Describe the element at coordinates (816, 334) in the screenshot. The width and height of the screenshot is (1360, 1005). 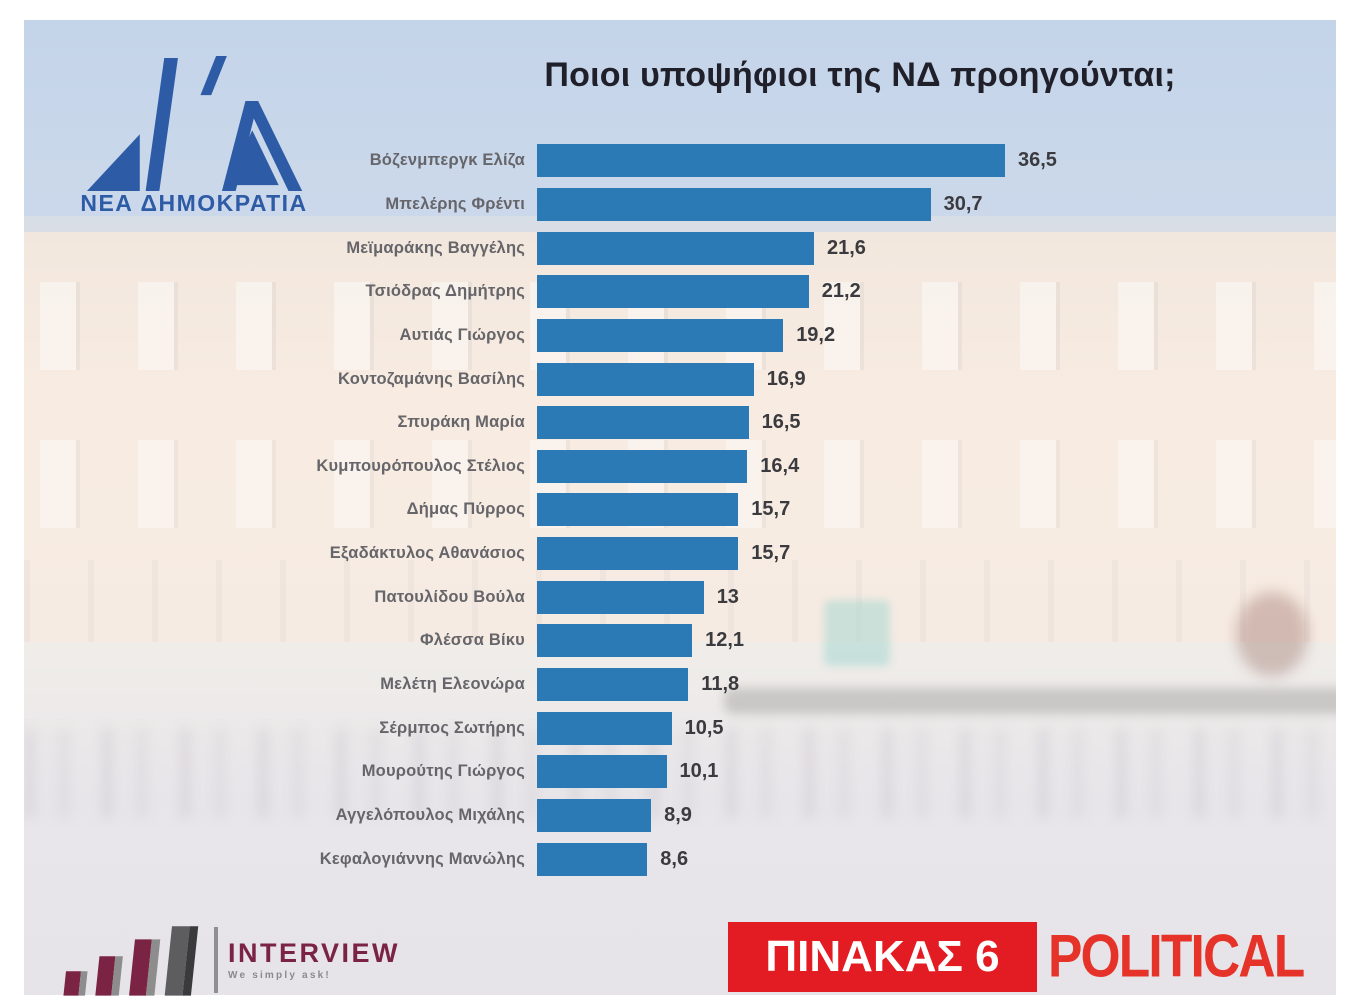
I see `bar-value: 19,2` at that location.